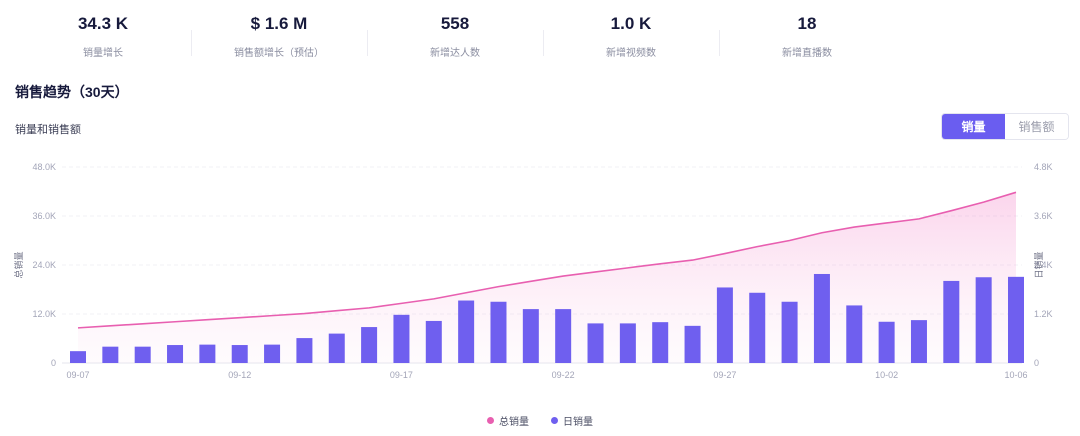 Image resolution: width=1080 pixels, height=436 pixels. What do you see at coordinates (53, 363) in the screenshot?
I see `y-left-tick-label: 0` at bounding box center [53, 363].